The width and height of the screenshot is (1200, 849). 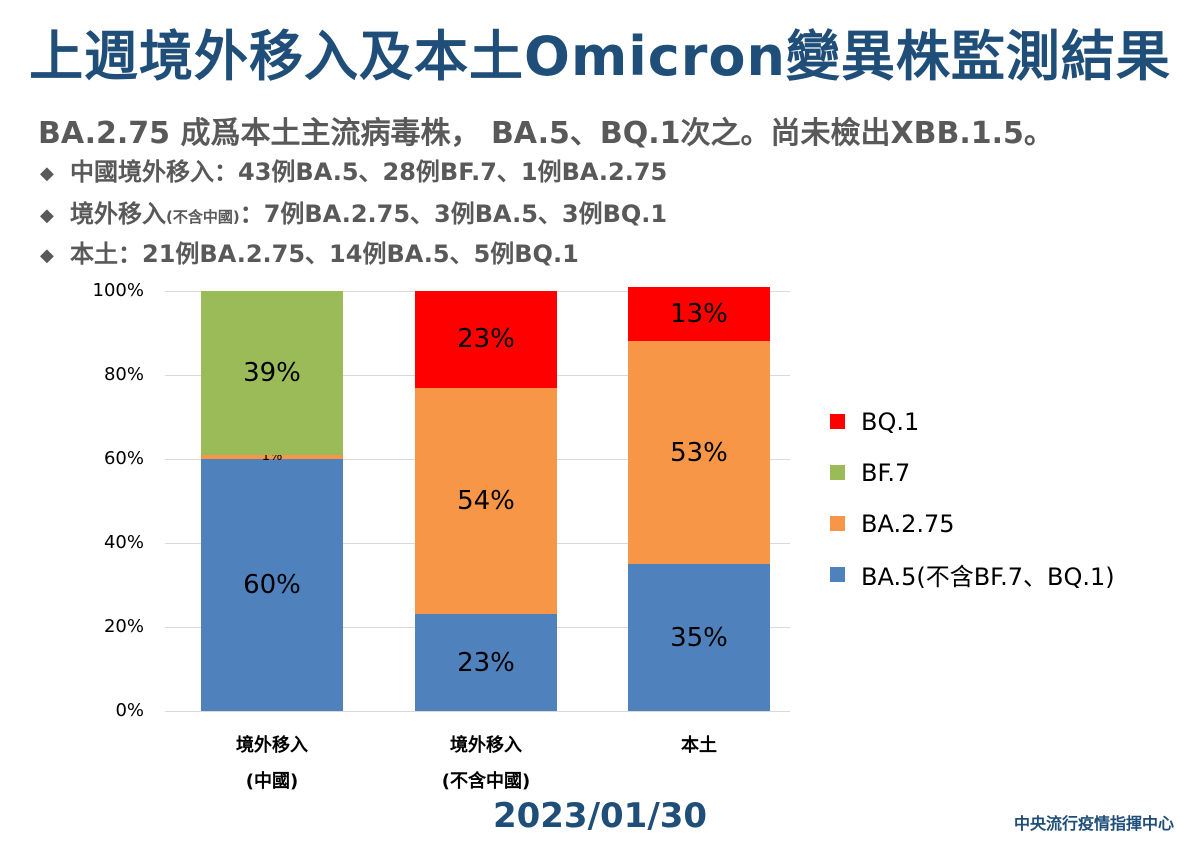 I want to click on data-label: 60%, so click(x=272, y=585).